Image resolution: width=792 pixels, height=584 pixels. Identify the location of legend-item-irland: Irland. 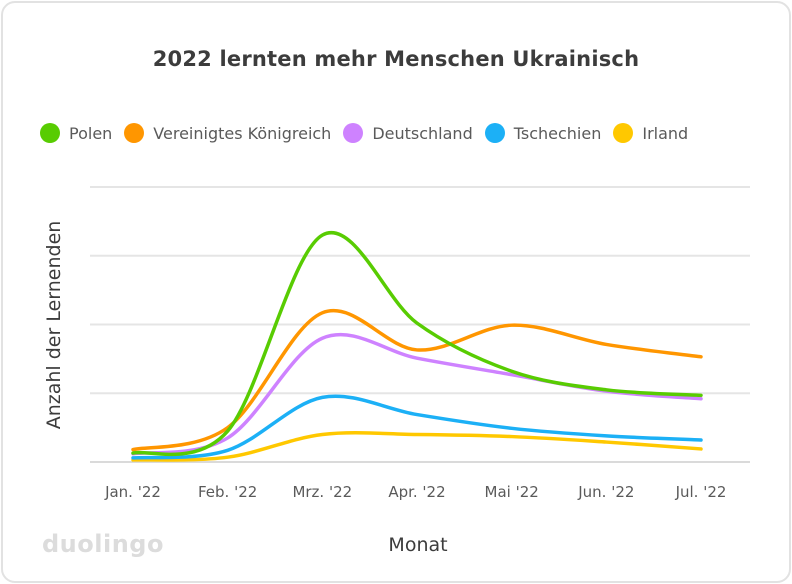
(650, 133).